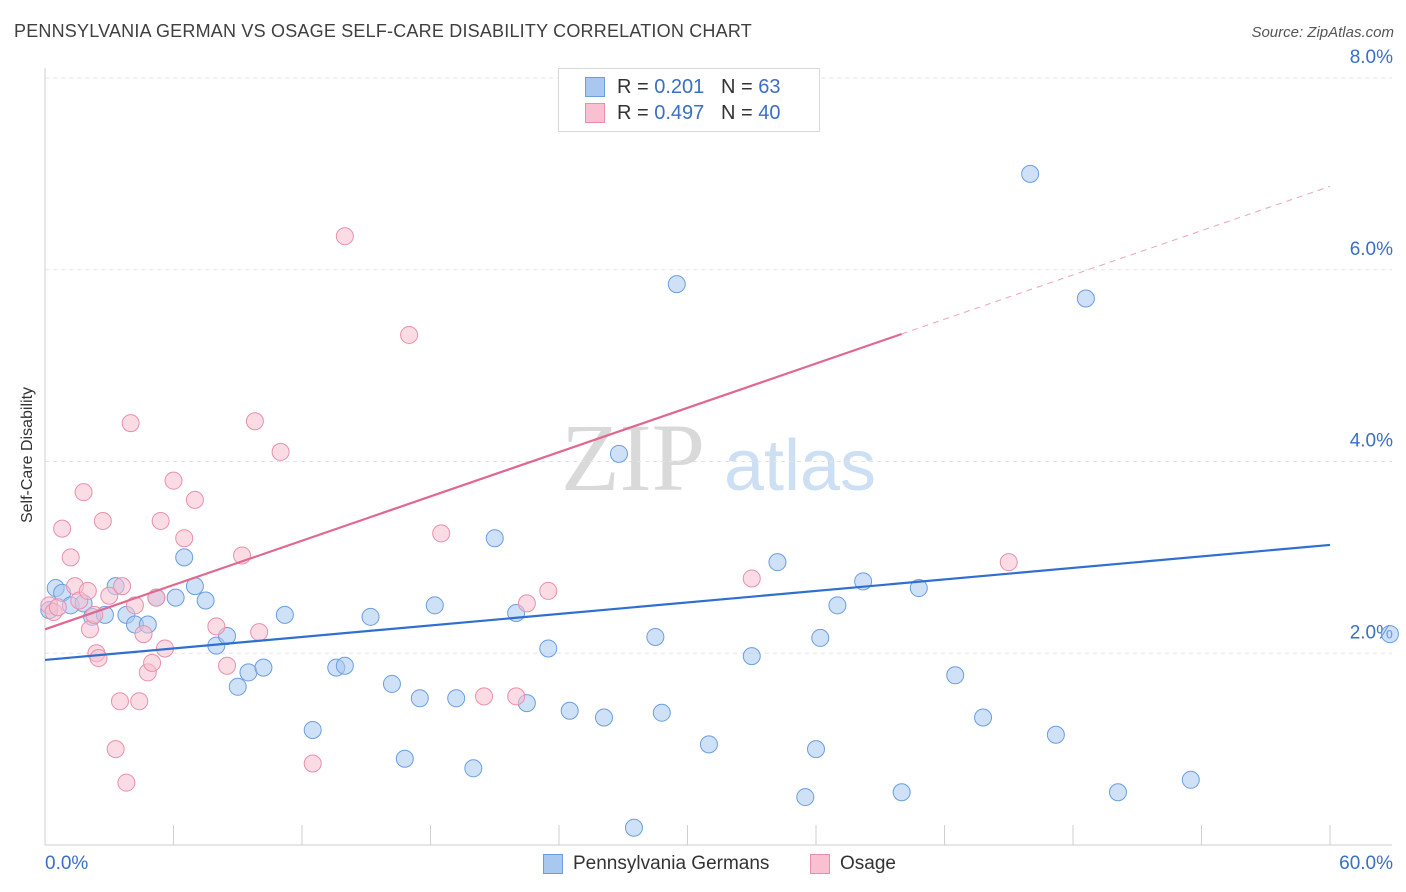  Describe the element at coordinates (671, 863) in the screenshot. I see `legend-label: Pennsylvania Germans` at that location.